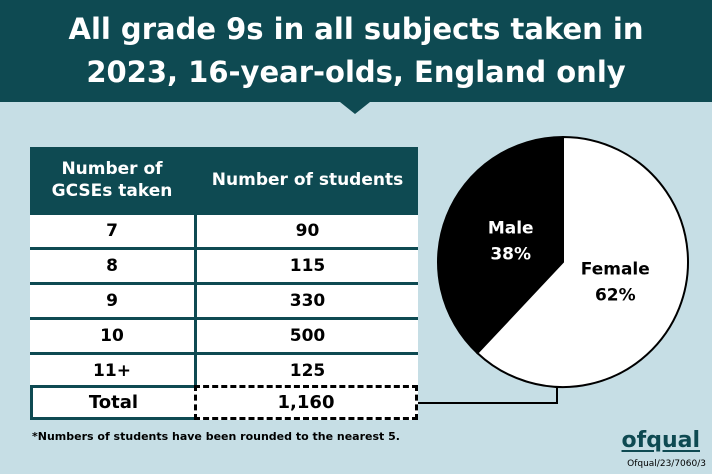  What do you see at coordinates (660, 440) in the screenshot?
I see `logo: ofqual` at bounding box center [660, 440].